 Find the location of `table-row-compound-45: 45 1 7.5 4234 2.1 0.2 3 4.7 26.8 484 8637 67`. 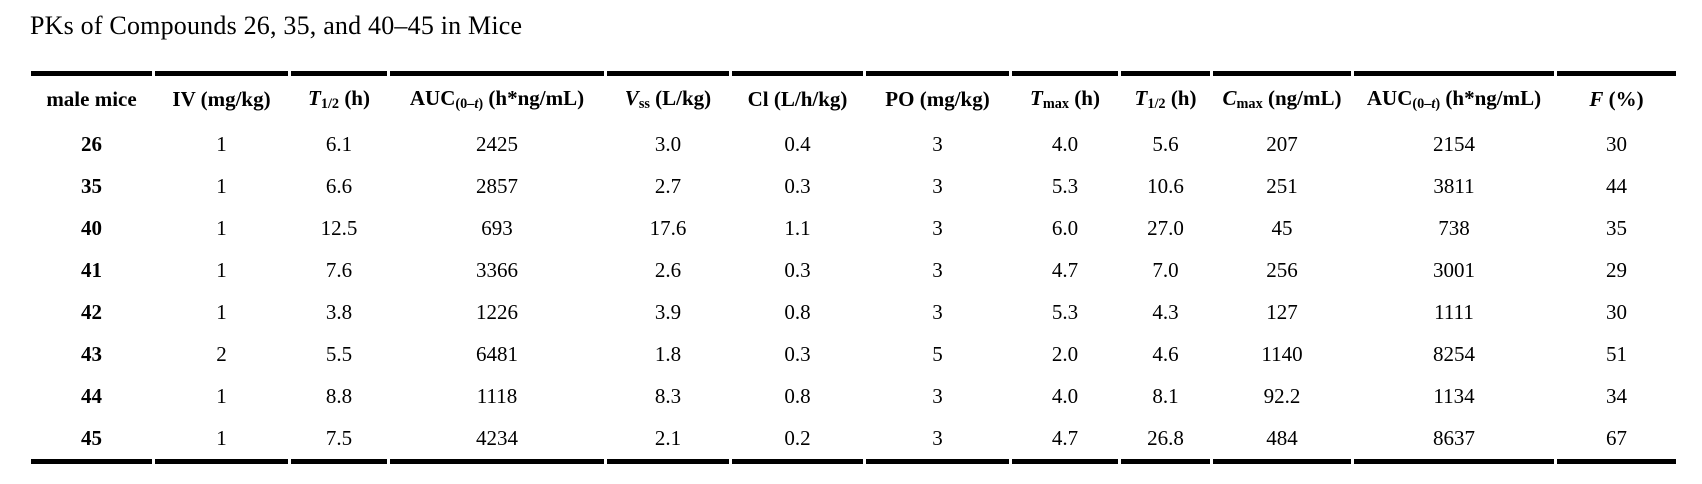

table-row-compound-45: 45 1 7.5 4234 2.1 0.2 3 4.7 26.8 484 8637 67 is located at coordinates (853, 440).